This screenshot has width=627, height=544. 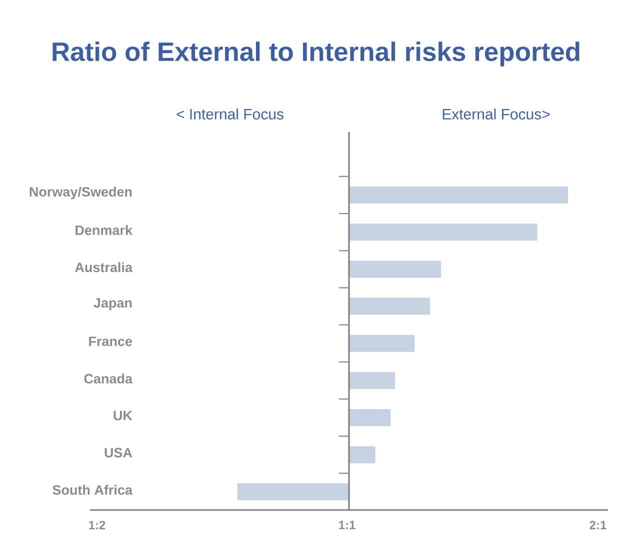 I want to click on text: 1:1, so click(x=347, y=525).